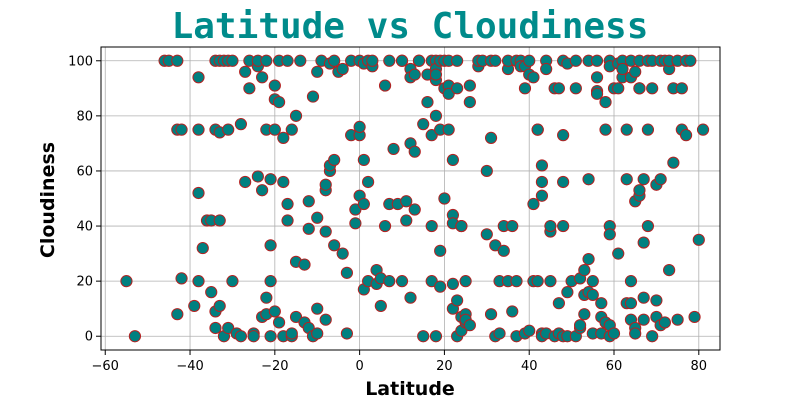 The width and height of the screenshot is (800, 400). Describe the element at coordinates (105, 366) in the screenshot. I see `x-tick-label: −60` at that location.